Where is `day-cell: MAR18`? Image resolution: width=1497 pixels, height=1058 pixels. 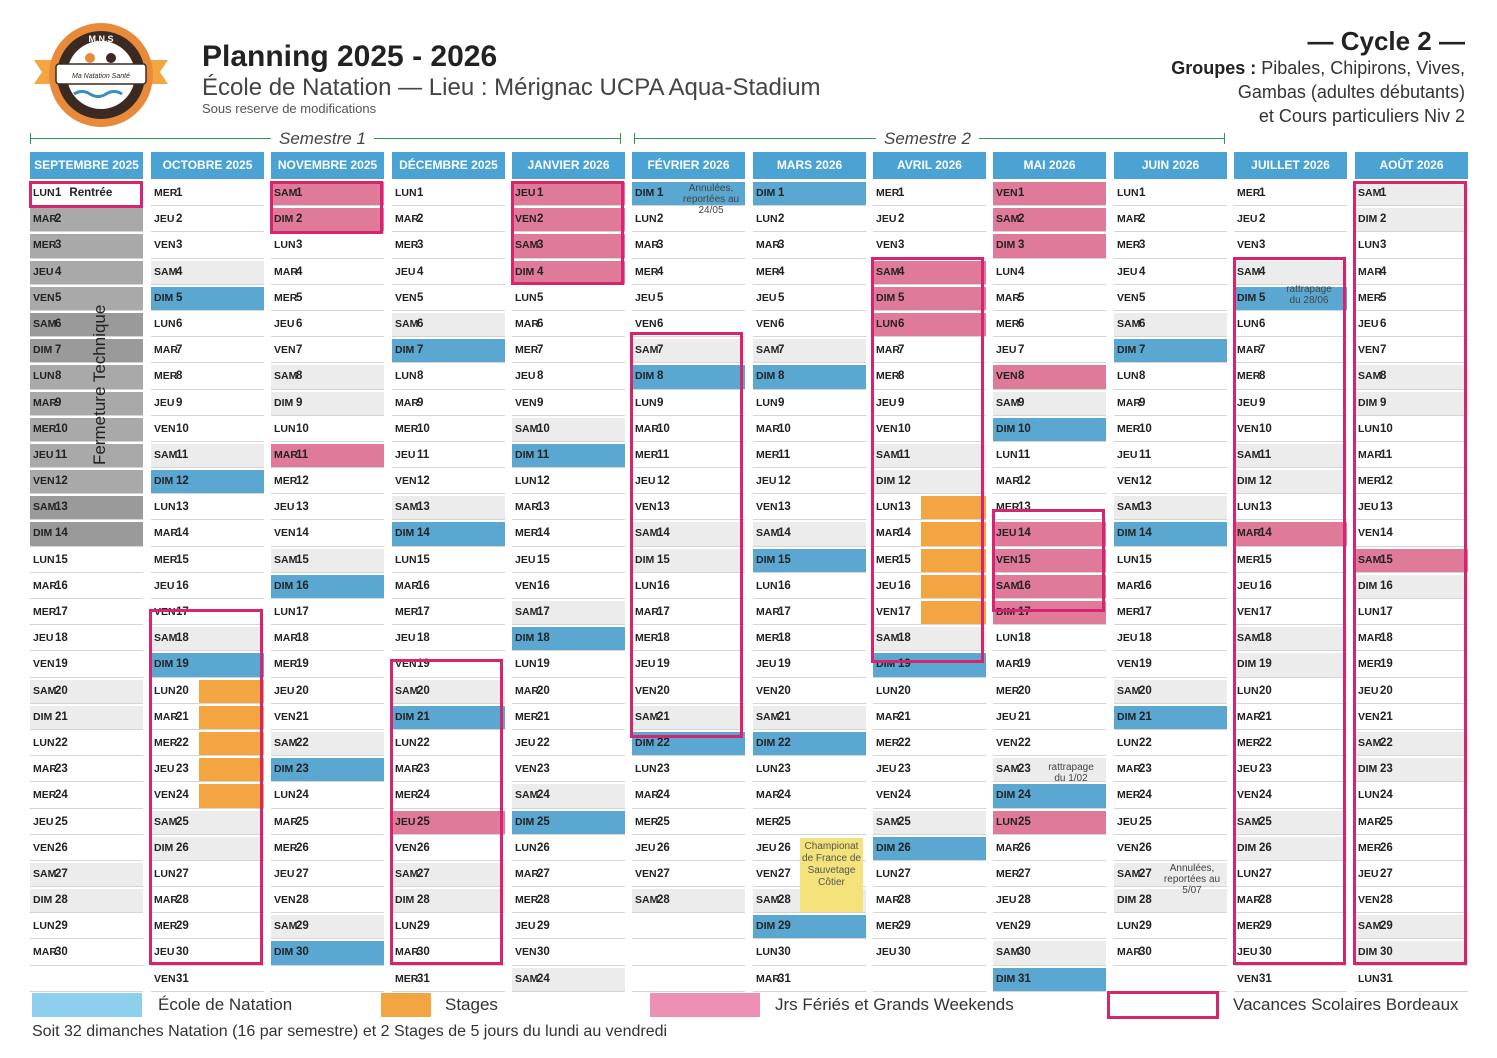 day-cell: MAR18 is located at coordinates (1411, 639).